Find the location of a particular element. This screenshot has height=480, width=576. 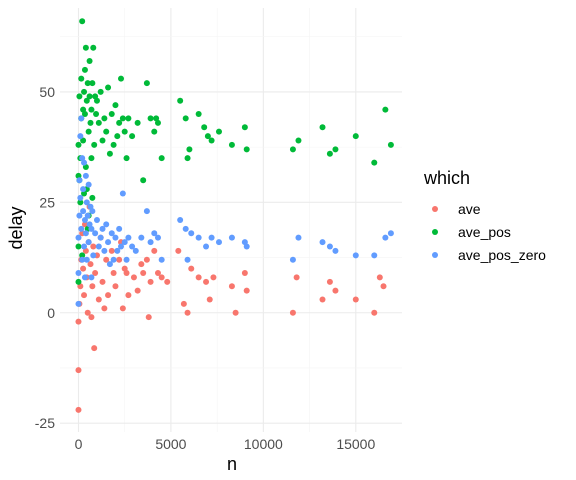

y-tick-label: 25 is located at coordinates (47, 202).